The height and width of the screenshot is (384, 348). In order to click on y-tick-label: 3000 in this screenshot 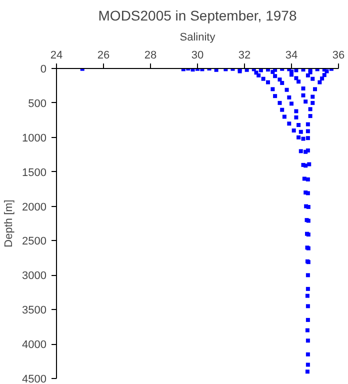, I will do `click(34, 276)`.